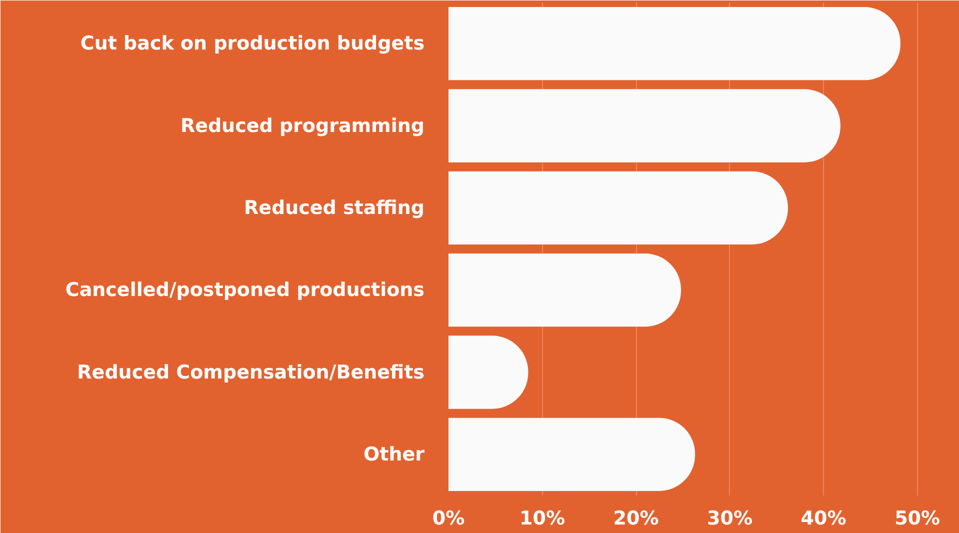 Image resolution: width=959 pixels, height=533 pixels. I want to click on y-tick-label: Cancelled/postponed productions, so click(245, 290).